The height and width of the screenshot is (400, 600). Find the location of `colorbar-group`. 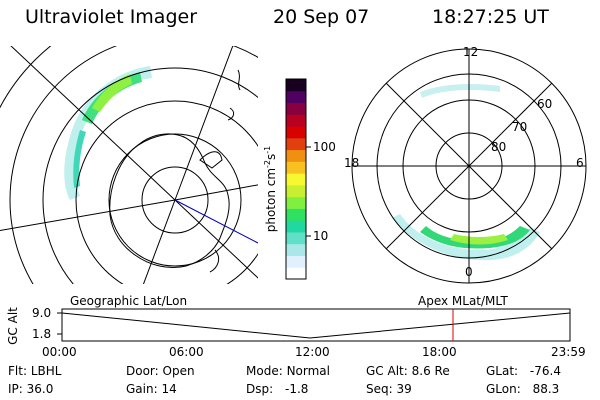

colorbar-group is located at coordinates (298, 179).